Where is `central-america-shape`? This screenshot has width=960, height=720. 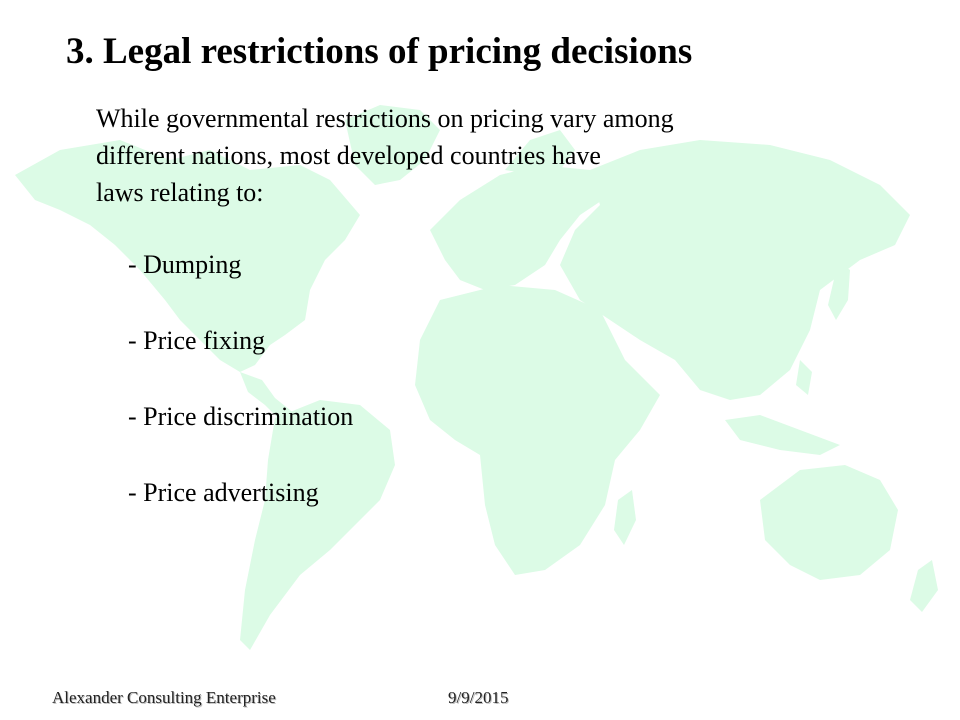 central-america-shape is located at coordinates (270, 398).